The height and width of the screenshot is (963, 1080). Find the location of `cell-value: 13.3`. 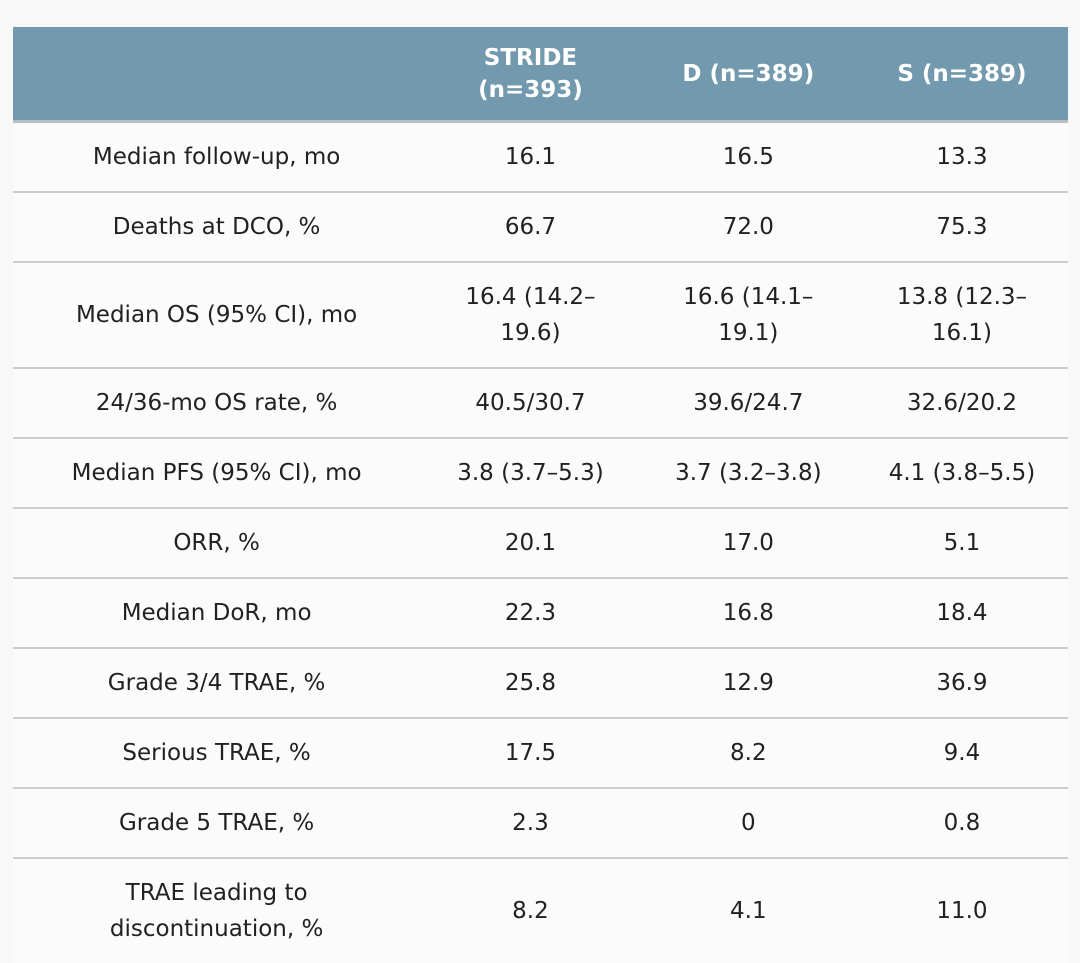

cell-value: 13.3 is located at coordinates (962, 157).